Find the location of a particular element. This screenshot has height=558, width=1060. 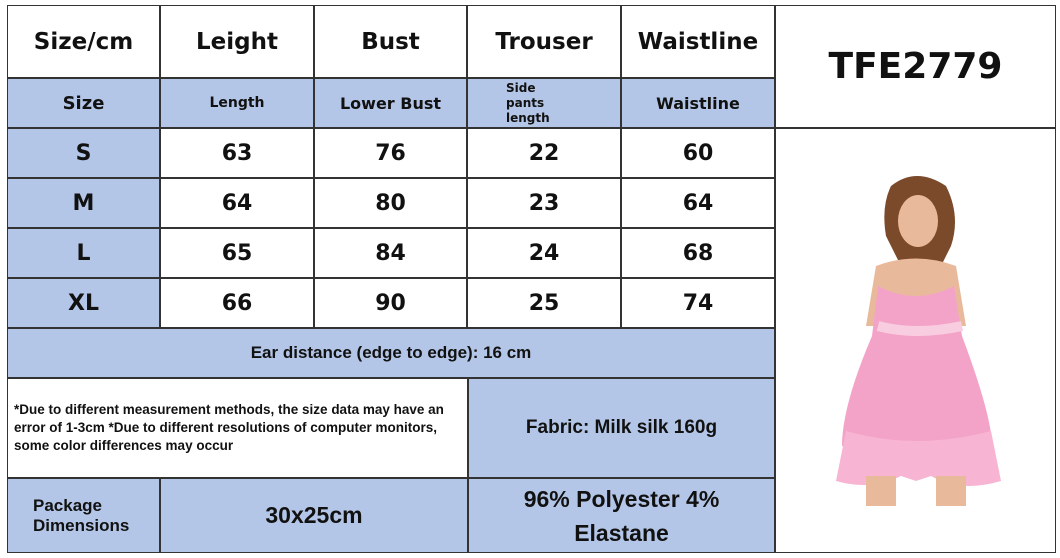

column-header: Size/cm is located at coordinates (83, 41).